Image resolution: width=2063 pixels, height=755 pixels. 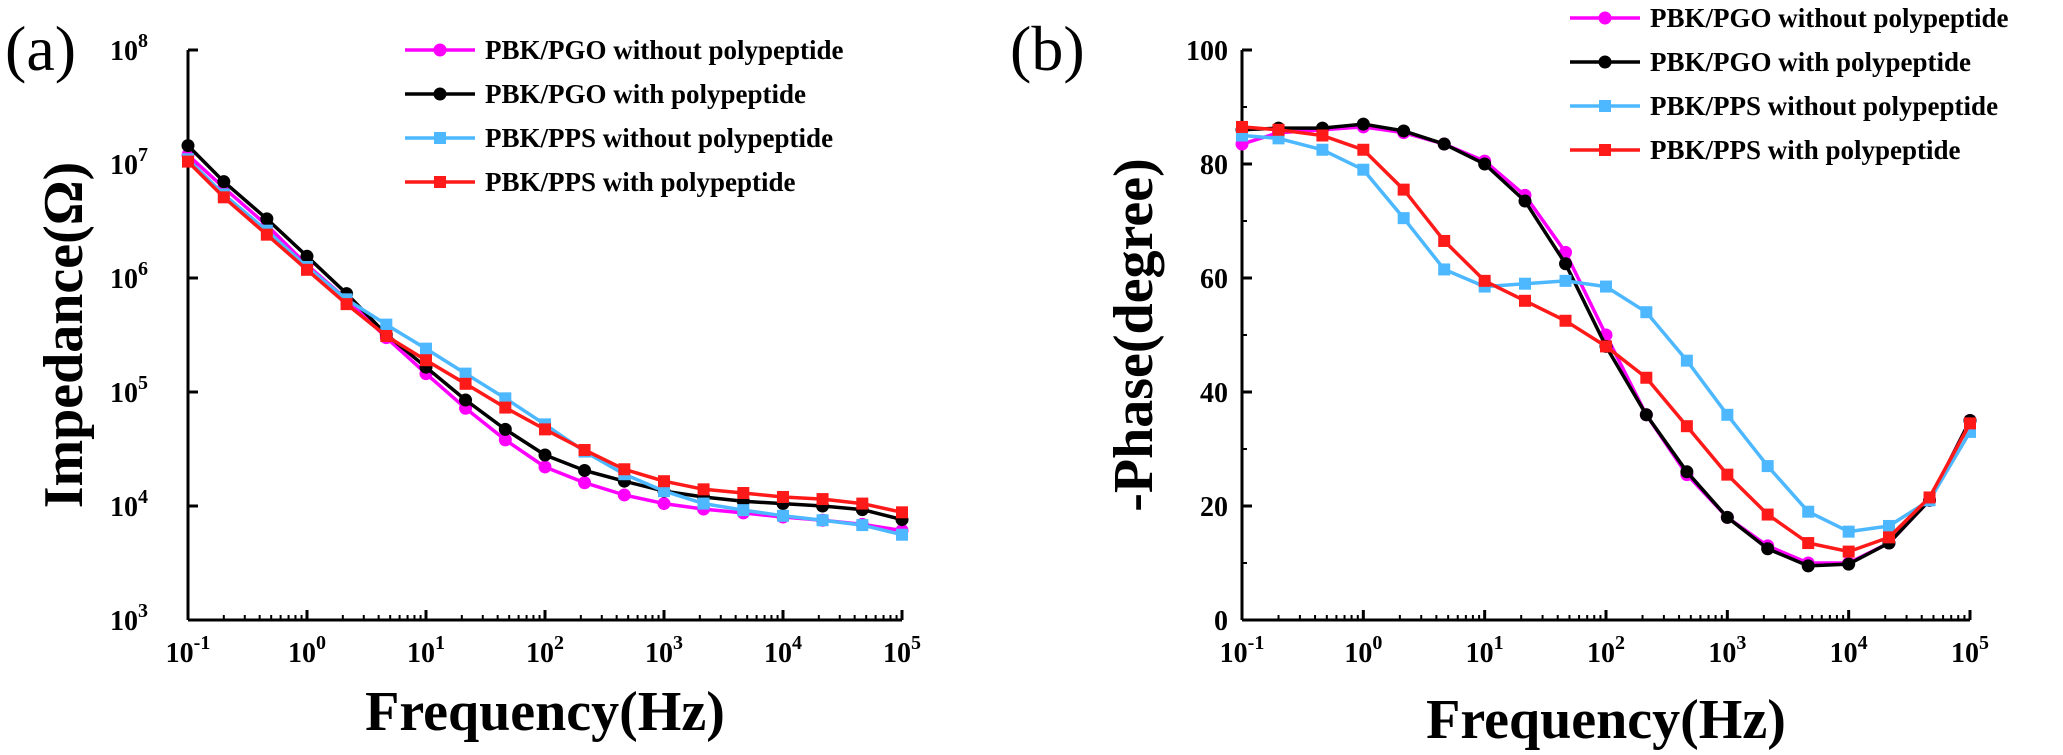 What do you see at coordinates (664, 650) in the screenshot?
I see `x-tick-label: 10³` at bounding box center [664, 650].